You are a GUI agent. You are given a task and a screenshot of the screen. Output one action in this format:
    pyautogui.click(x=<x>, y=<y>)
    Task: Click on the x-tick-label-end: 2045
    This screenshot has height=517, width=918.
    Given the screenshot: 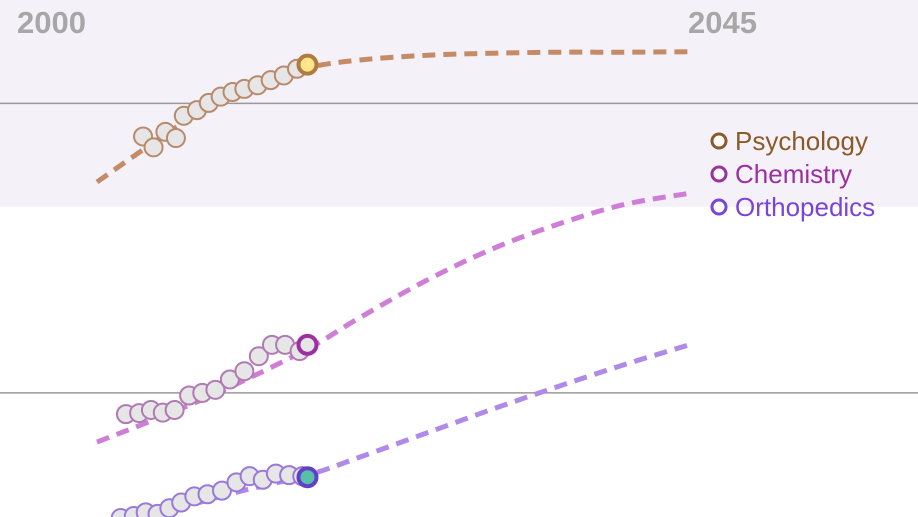 What is the action you would take?
    pyautogui.click(x=722, y=22)
    